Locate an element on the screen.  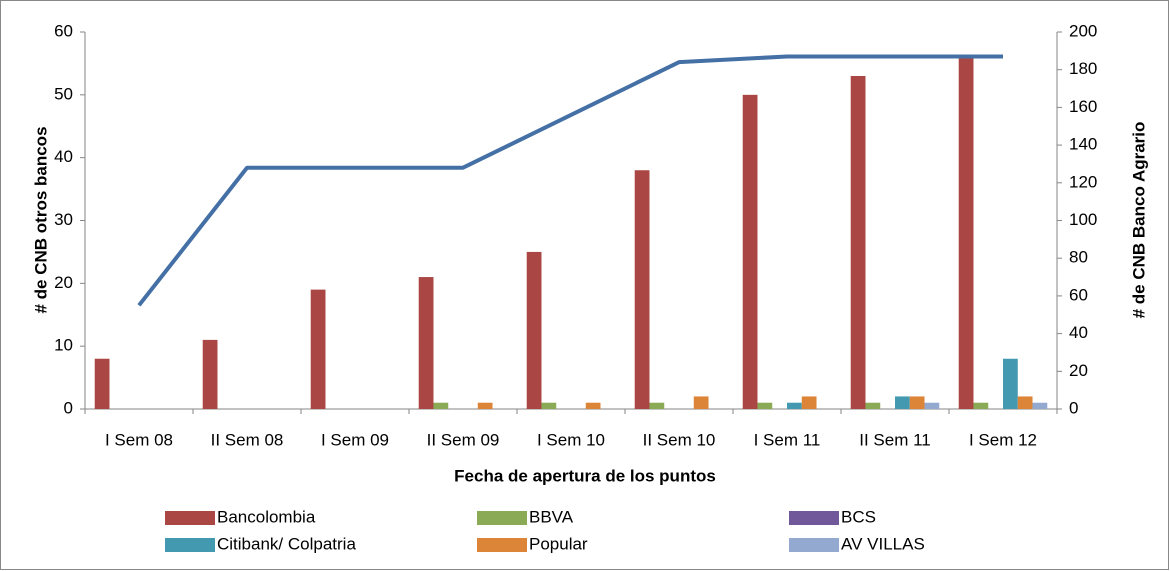
y2-tick-label: 180 is located at coordinates (1083, 68).